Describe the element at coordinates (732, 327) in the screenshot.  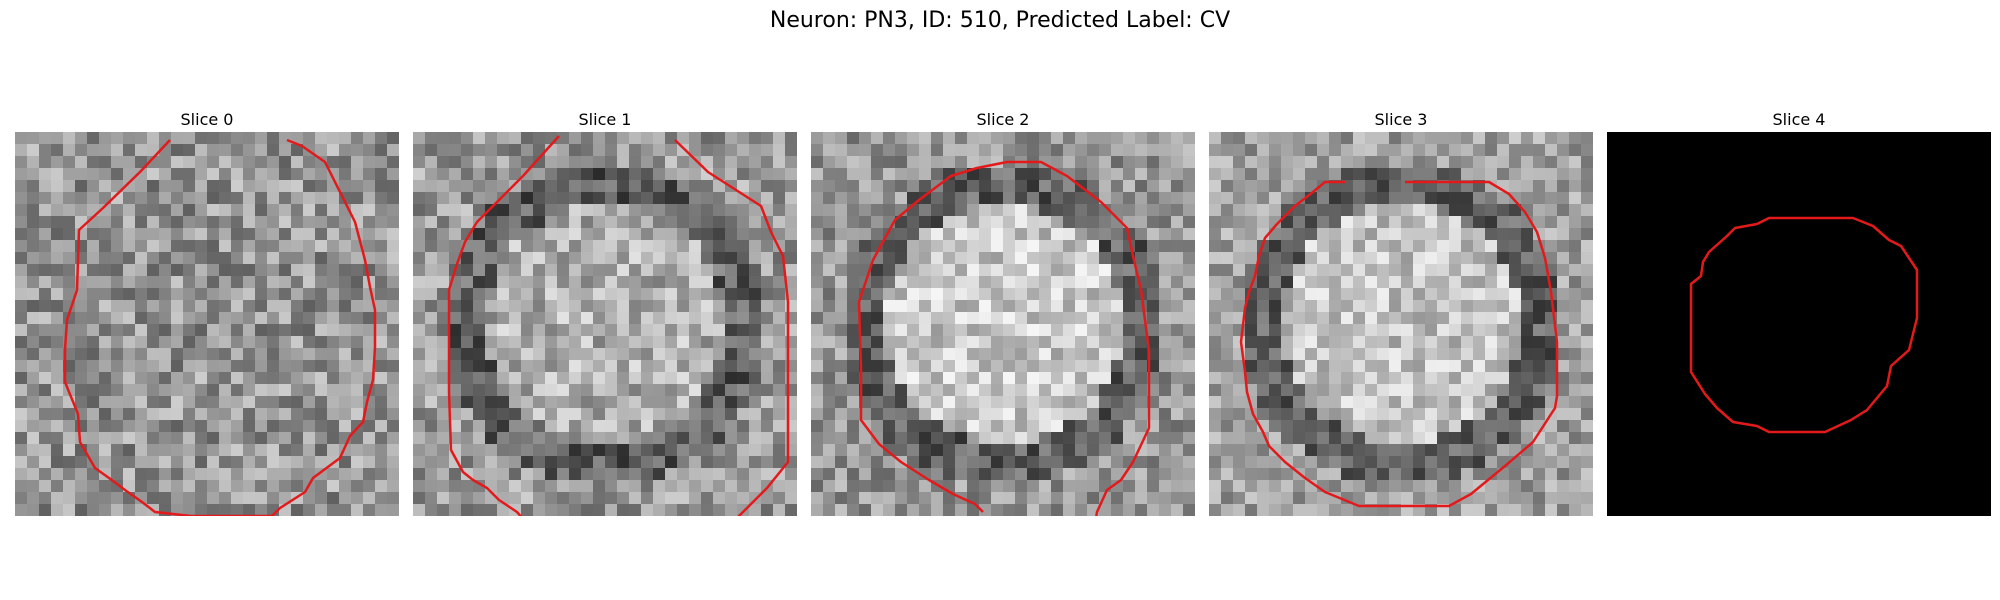
I see `slice-1-contour-right` at that location.